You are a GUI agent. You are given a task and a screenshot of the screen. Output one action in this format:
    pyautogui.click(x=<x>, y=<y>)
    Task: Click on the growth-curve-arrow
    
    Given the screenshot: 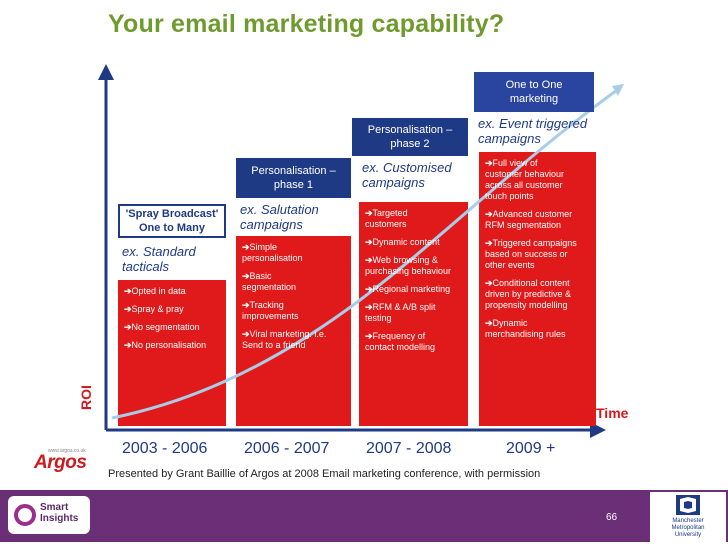 What is the action you would take?
    pyautogui.click(x=618, y=90)
    